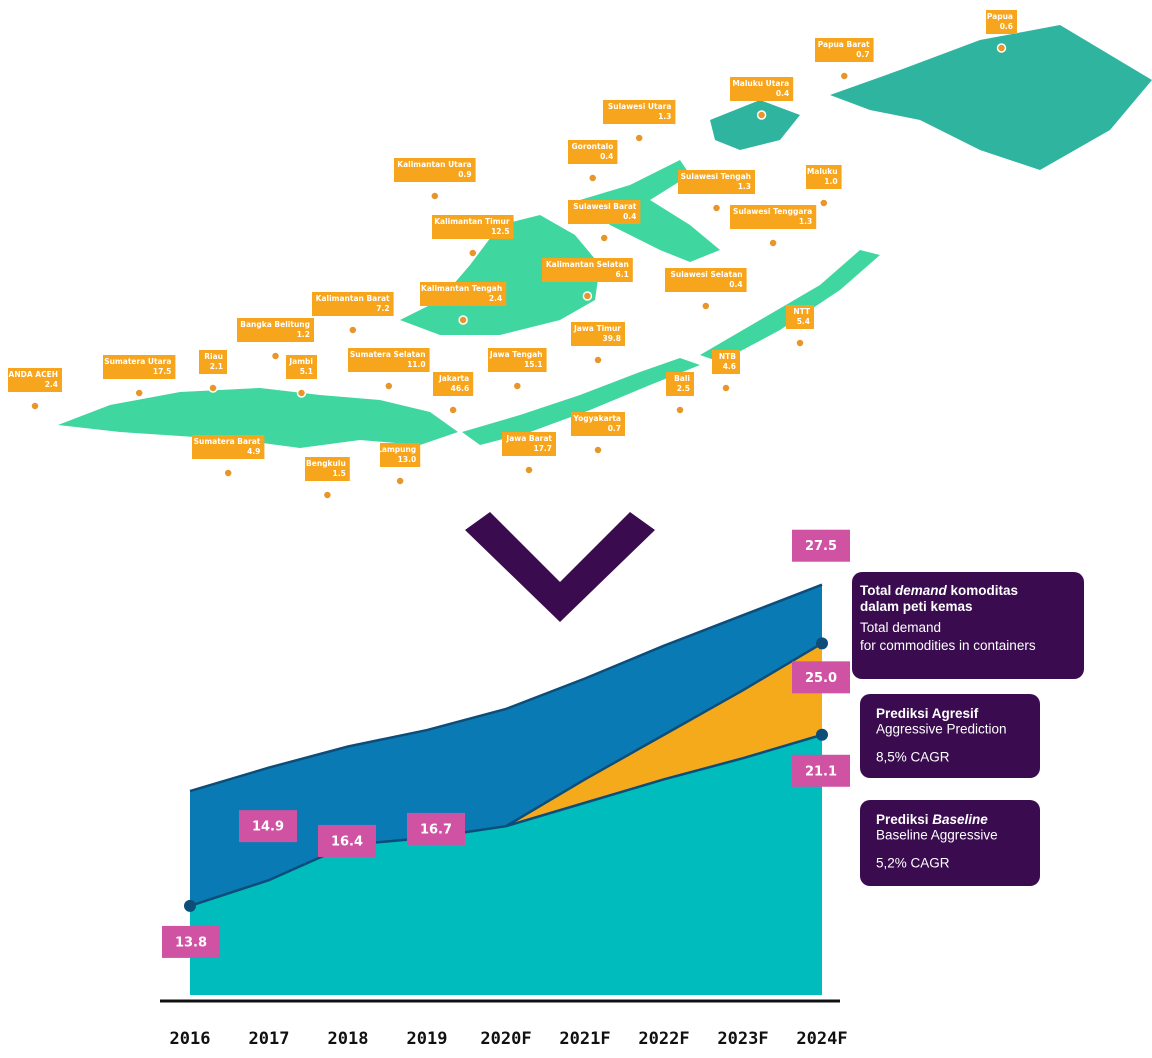  I want to click on region-name: Kalimantan Tengah, so click(461, 288).